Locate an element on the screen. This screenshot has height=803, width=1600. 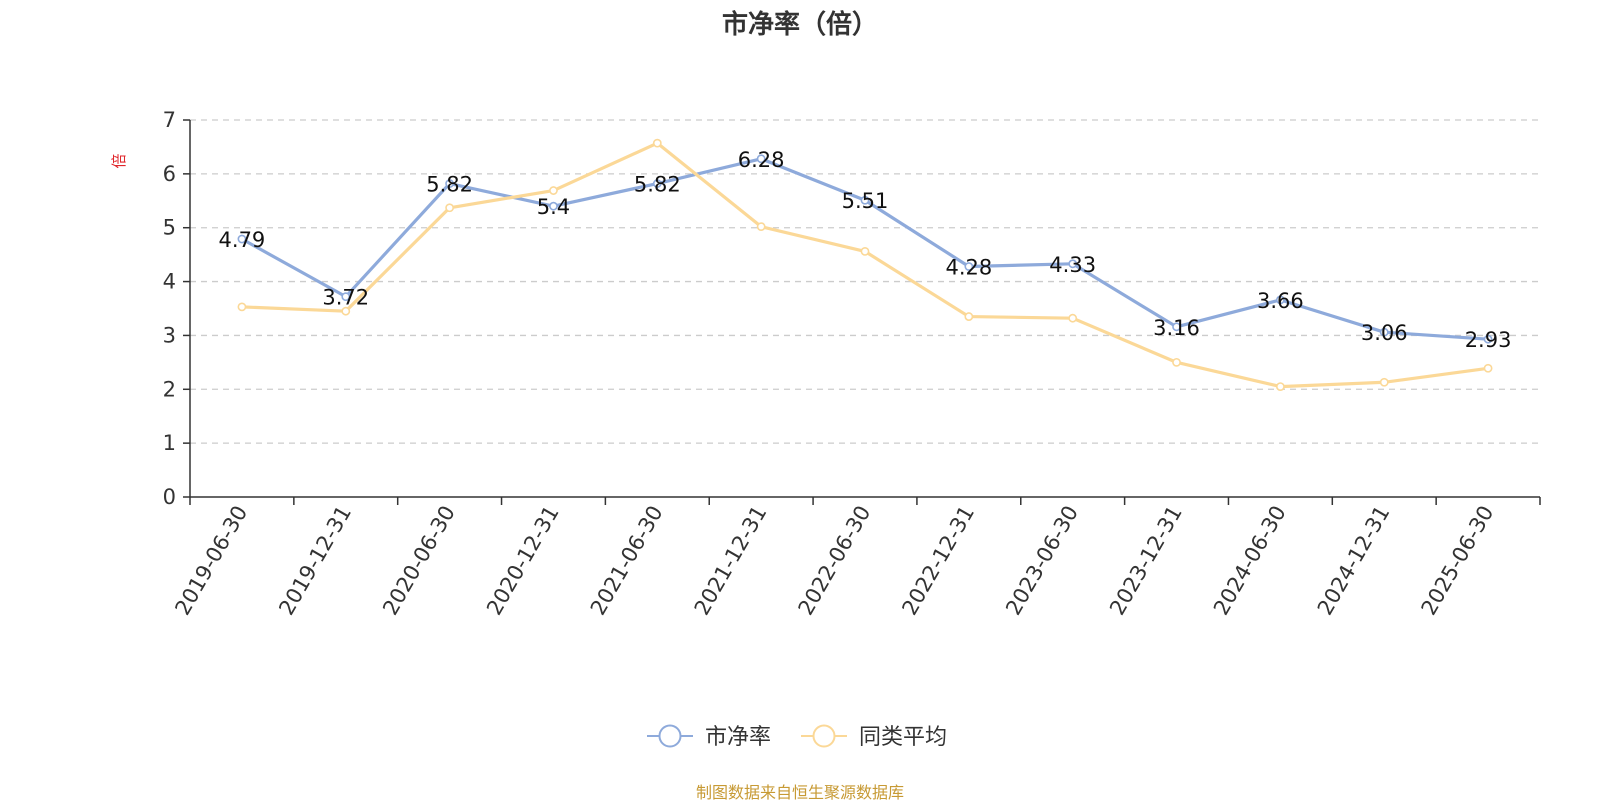
data-label: 3.66 is located at coordinates (1280, 301).